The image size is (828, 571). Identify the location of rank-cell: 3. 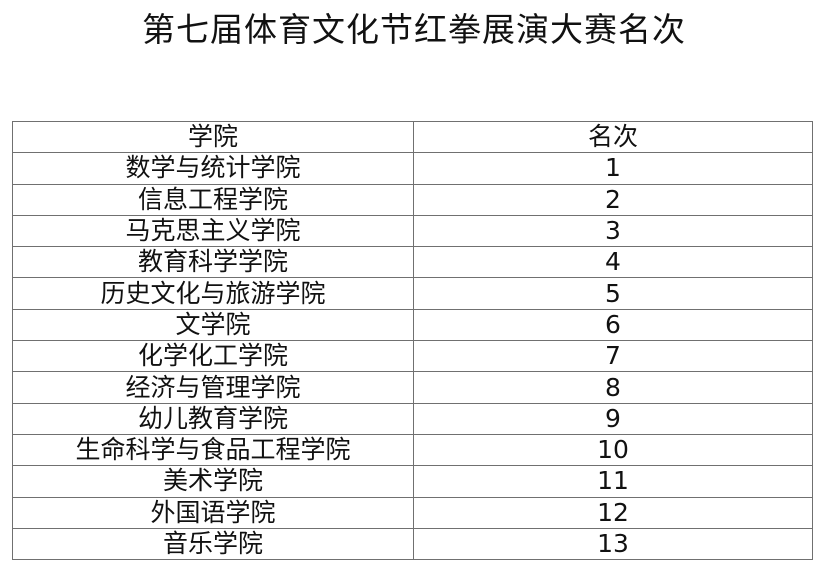
(613, 231).